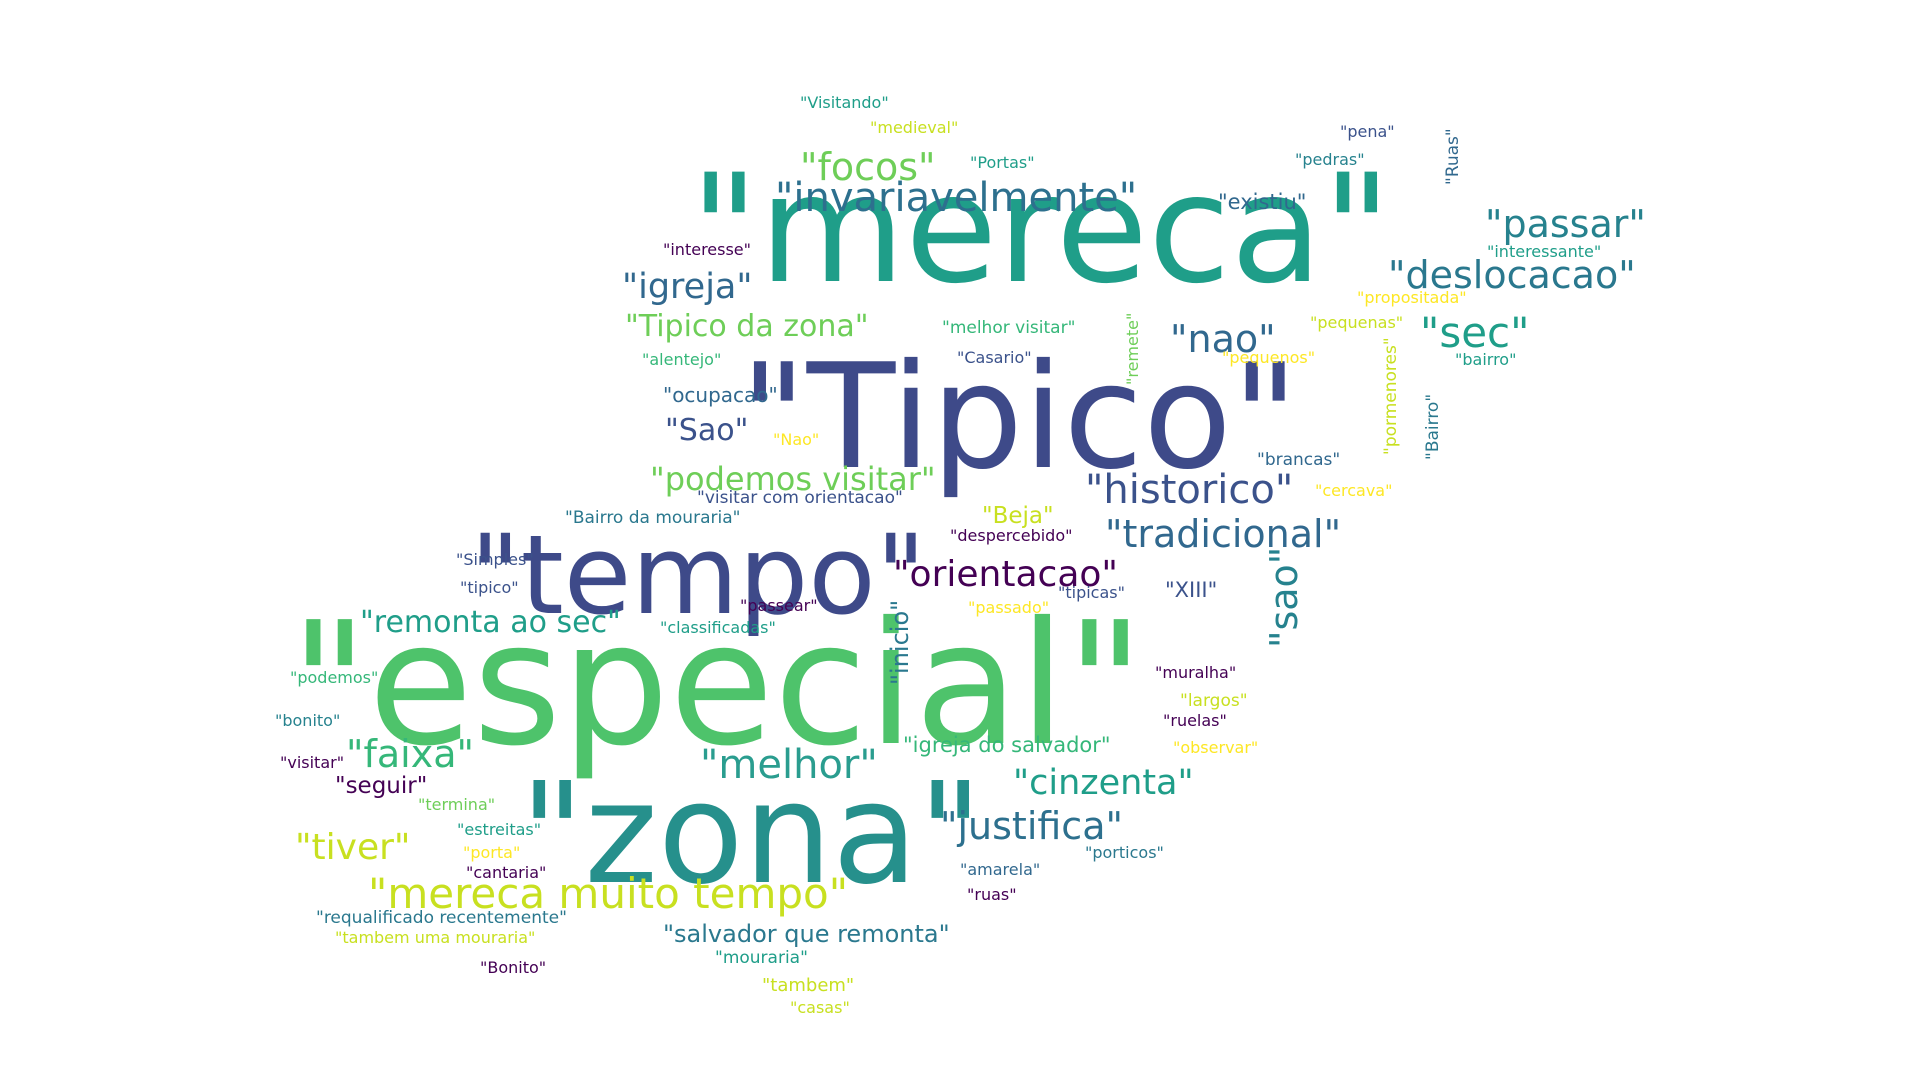  I want to click on word-tipico: "tipico", so click(489, 587).